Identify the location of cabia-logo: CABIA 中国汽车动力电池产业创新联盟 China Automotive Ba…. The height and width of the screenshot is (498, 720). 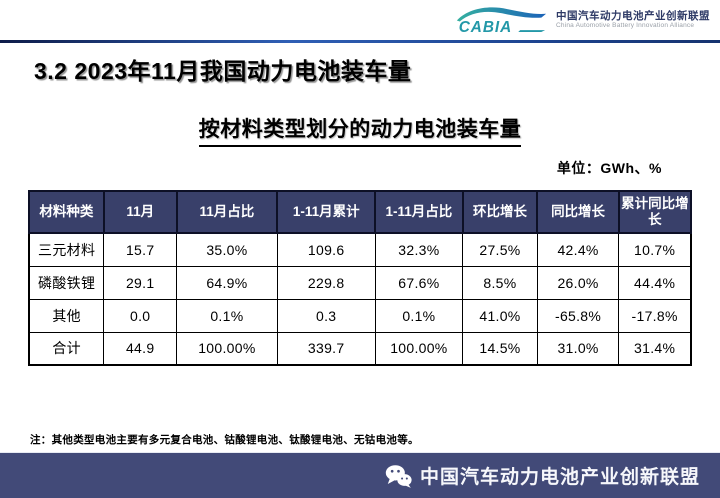
(581, 20).